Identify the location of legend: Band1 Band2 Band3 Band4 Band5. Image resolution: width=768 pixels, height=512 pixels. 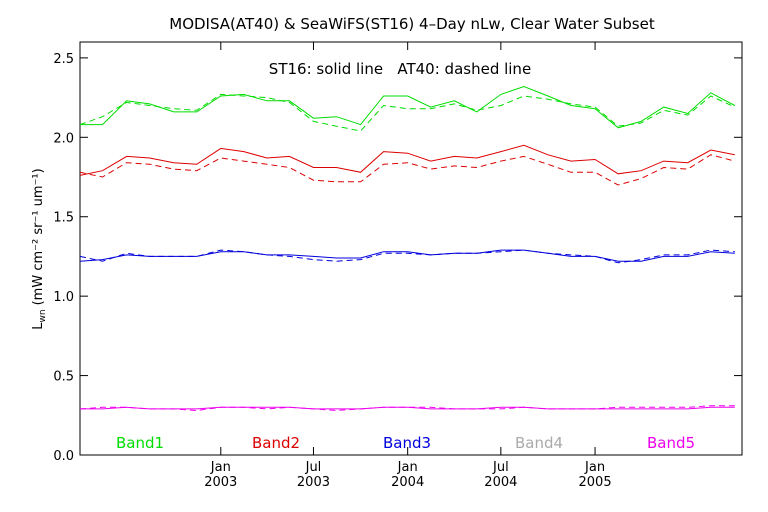
(405, 443).